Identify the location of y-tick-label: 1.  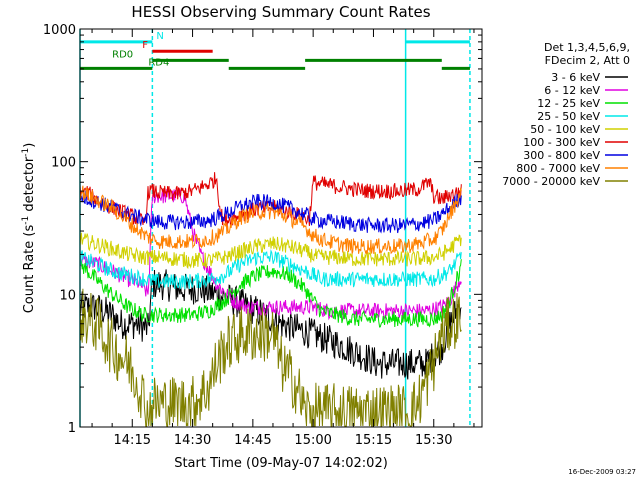
(72, 428).